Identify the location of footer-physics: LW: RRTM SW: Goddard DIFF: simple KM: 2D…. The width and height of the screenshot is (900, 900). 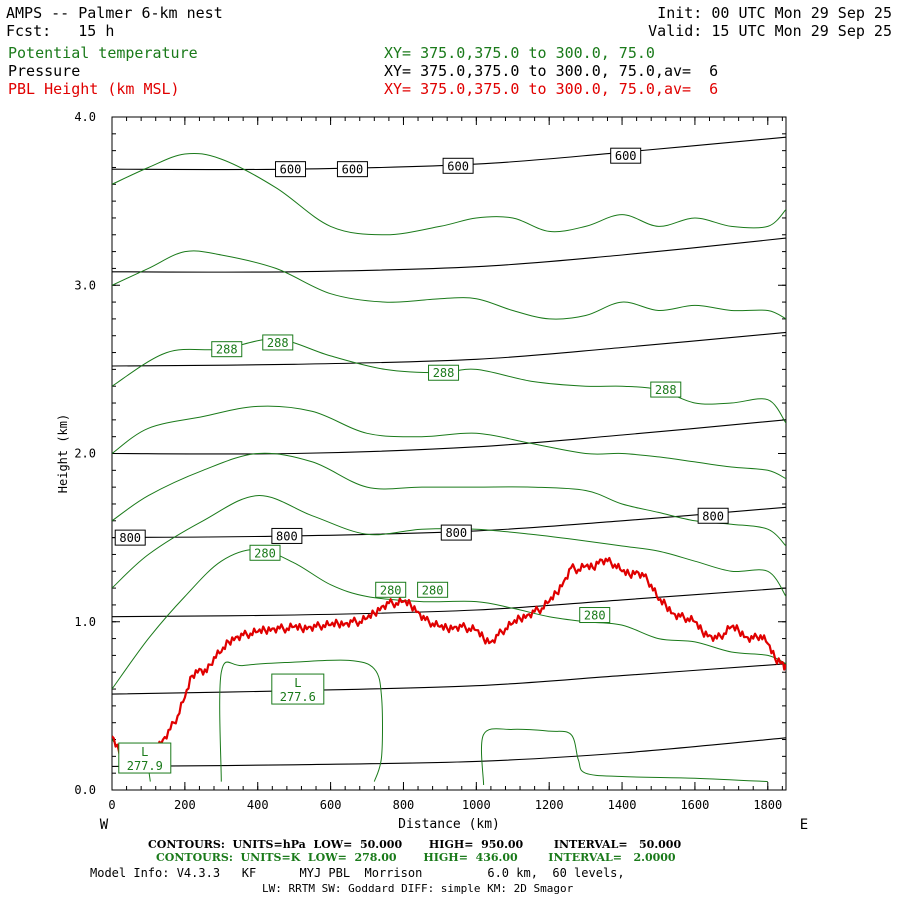
(418, 888).